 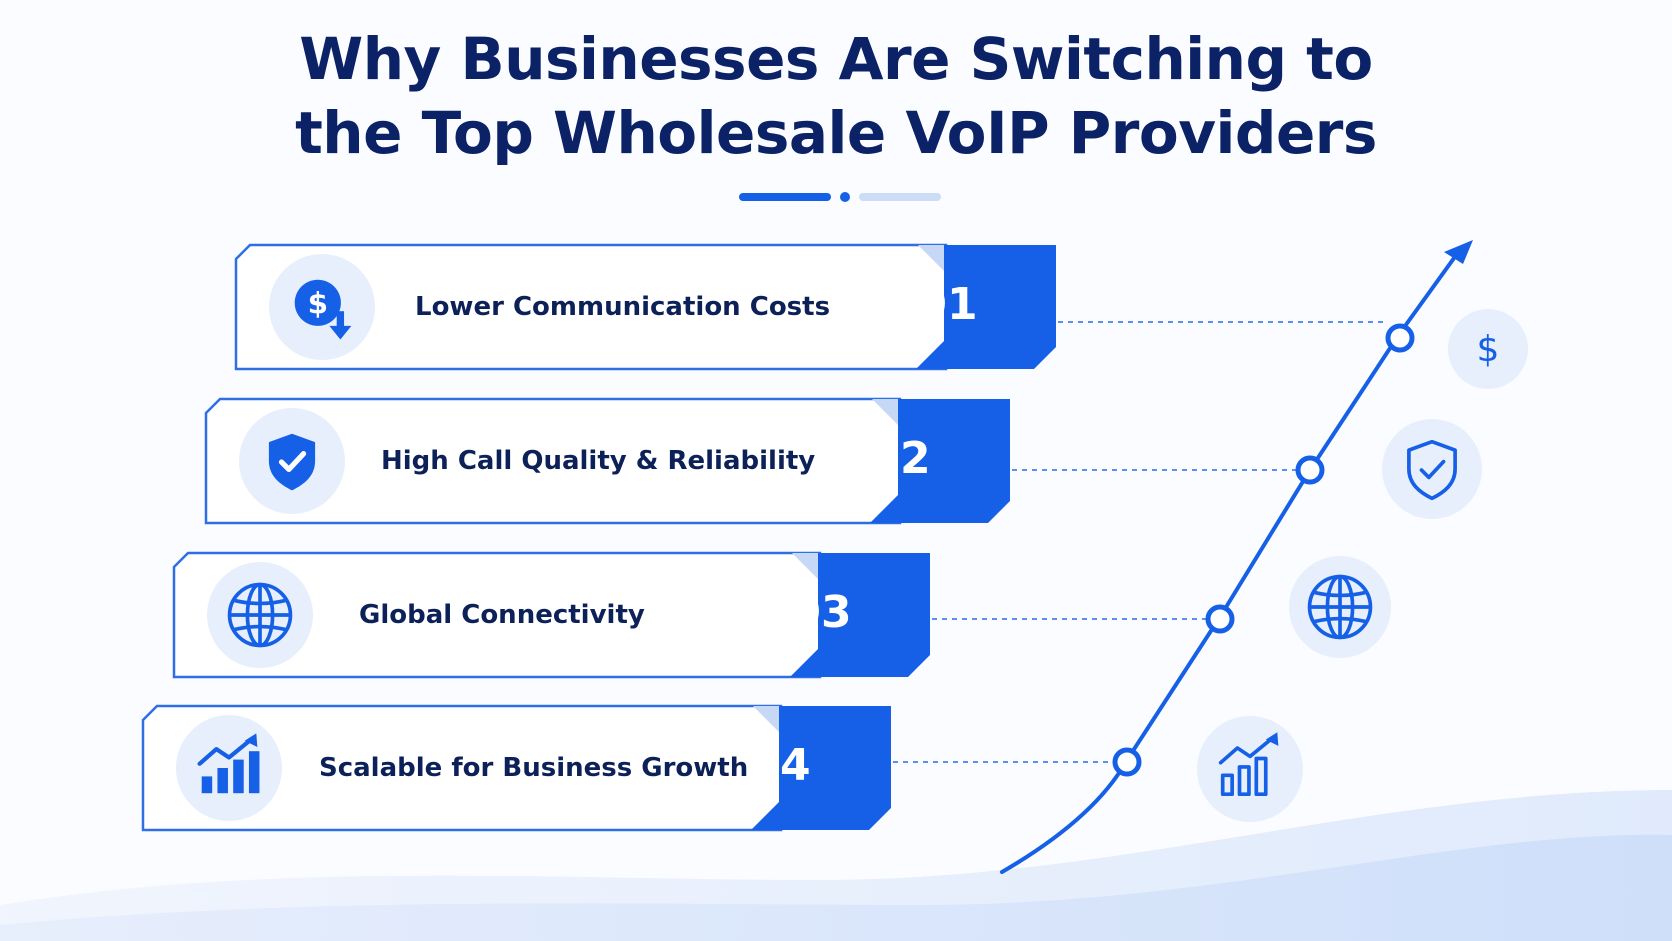 I want to click on icon-circle, so click(x=229, y=768).